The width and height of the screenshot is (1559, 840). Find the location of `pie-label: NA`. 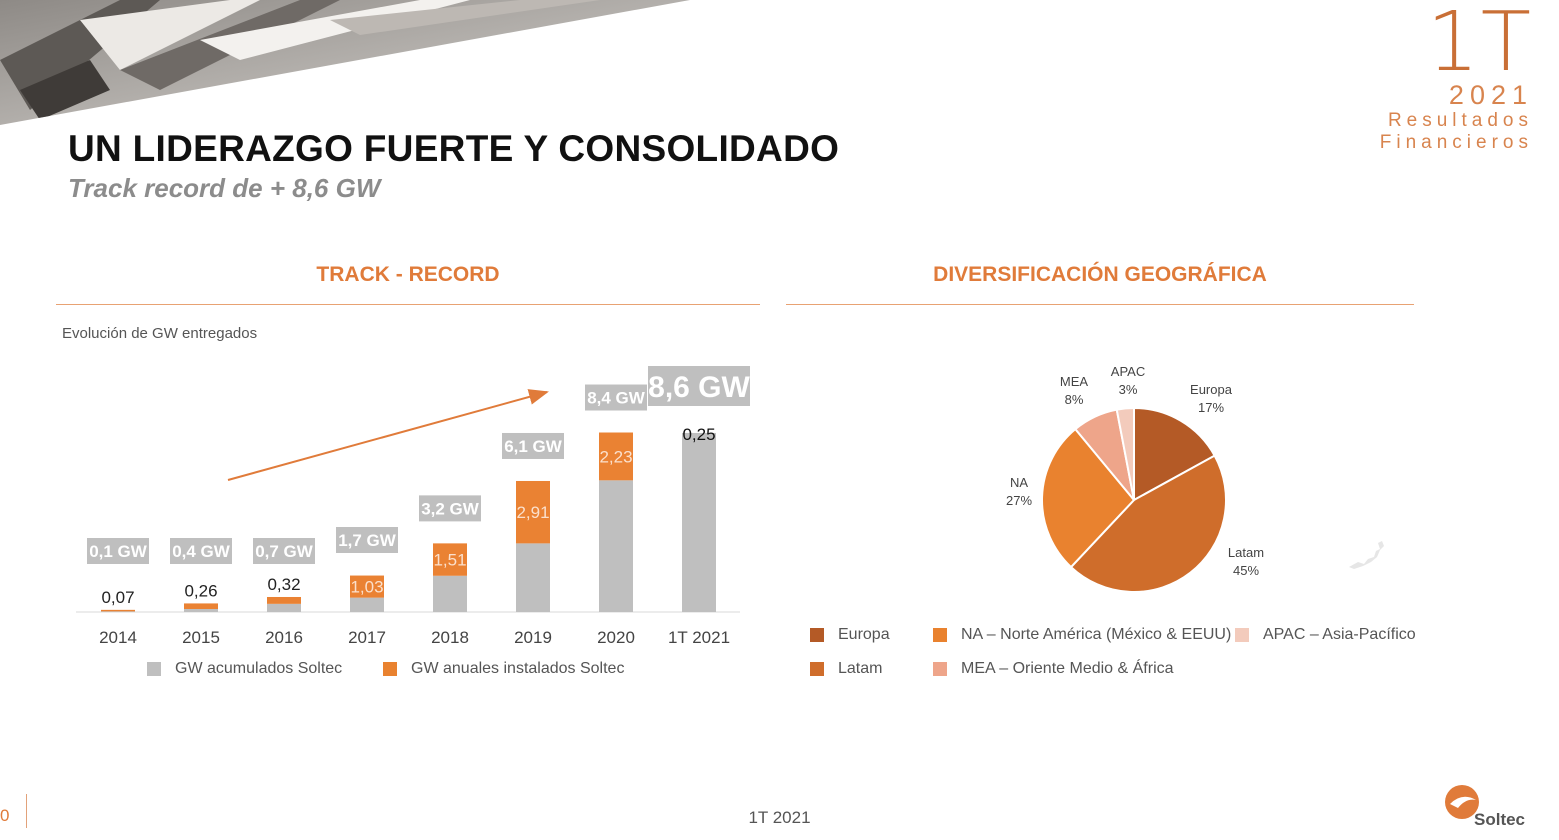

pie-label: NA is located at coordinates (1019, 482).